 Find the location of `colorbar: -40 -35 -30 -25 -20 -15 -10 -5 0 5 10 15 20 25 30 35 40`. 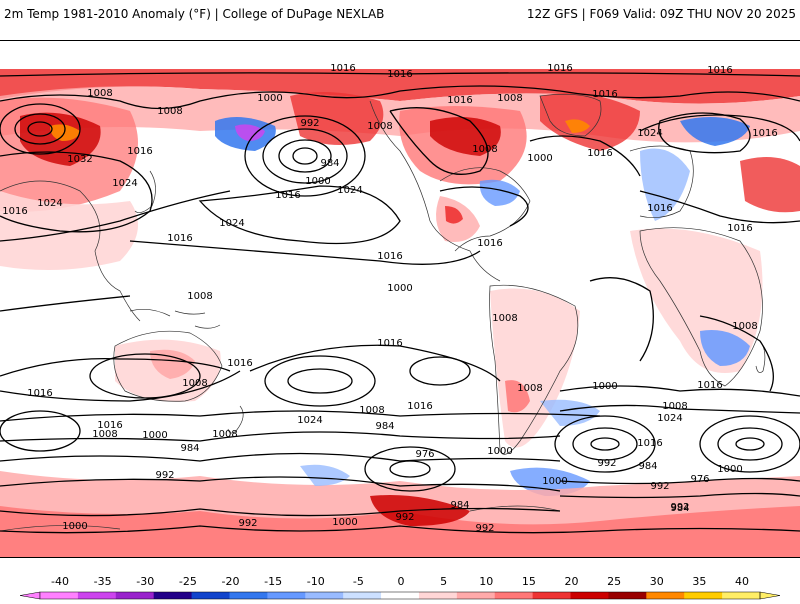

colorbar: -40 -35 -30 -25 -20 -15 -10 -5 0 5 10 15 20 25 30 35 40 is located at coordinates (400, 587).